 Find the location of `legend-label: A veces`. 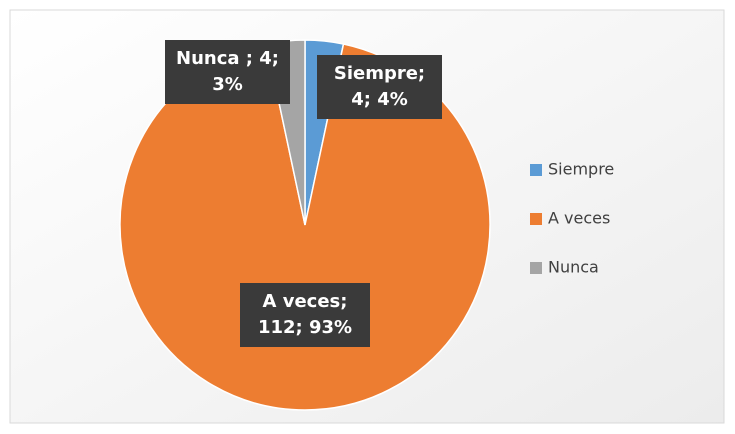

legend-label: A veces is located at coordinates (579, 218).